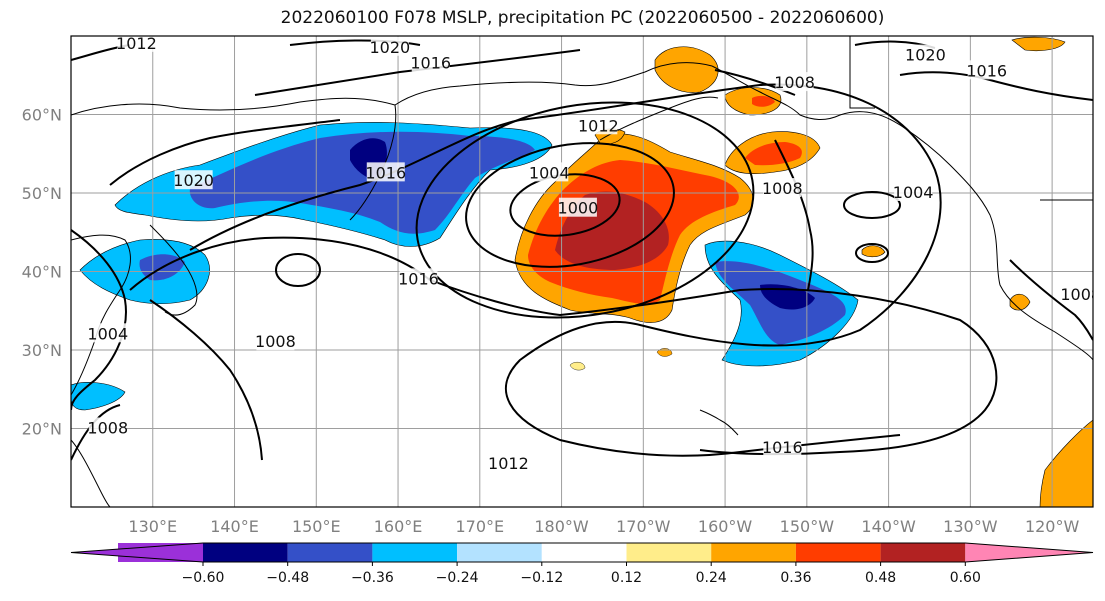  I want to click on colorbar-tick-label: −0.12, so click(541, 578).